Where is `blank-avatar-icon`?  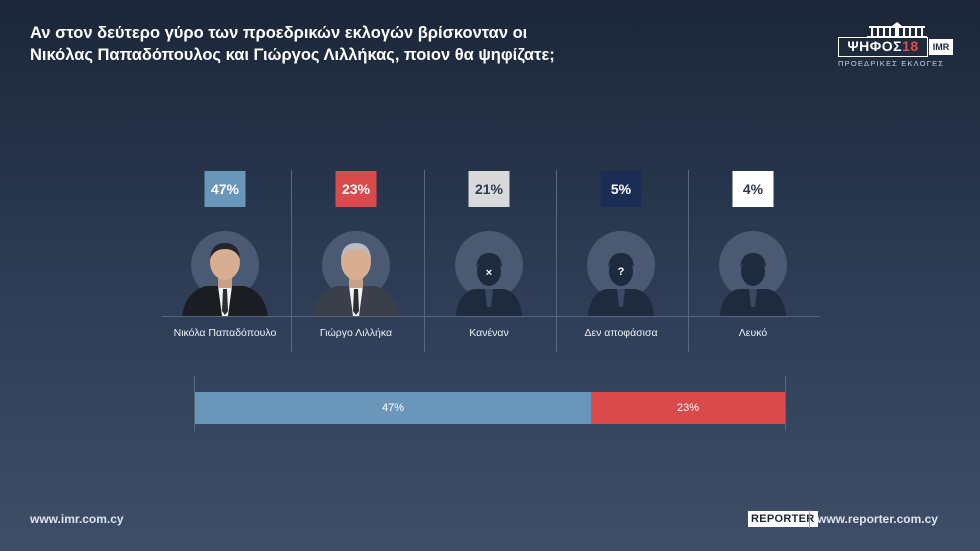
blank-avatar-icon is located at coordinates (753, 273).